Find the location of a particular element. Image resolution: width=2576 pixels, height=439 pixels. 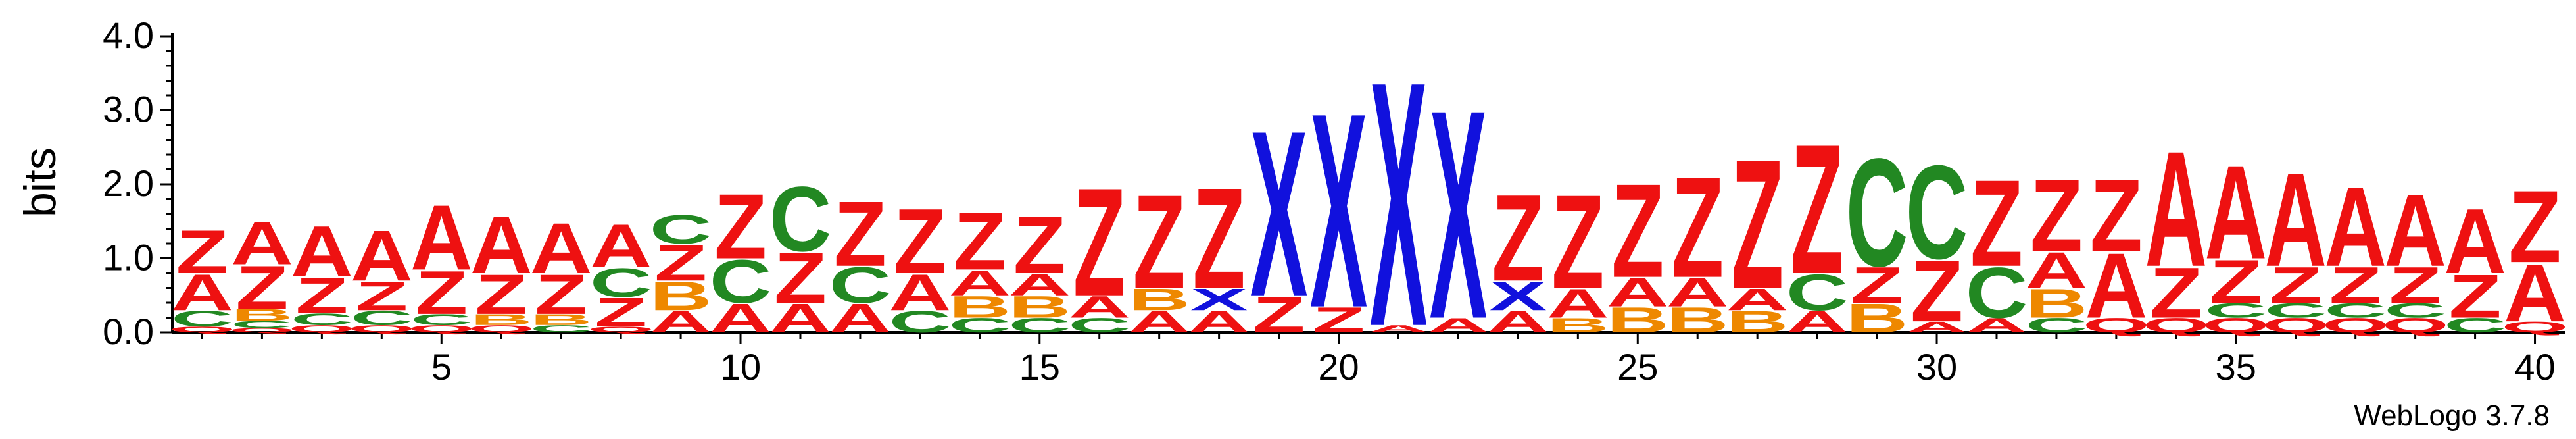

logo-letter-Q-pos-36: Q is located at coordinates (2296, 325).